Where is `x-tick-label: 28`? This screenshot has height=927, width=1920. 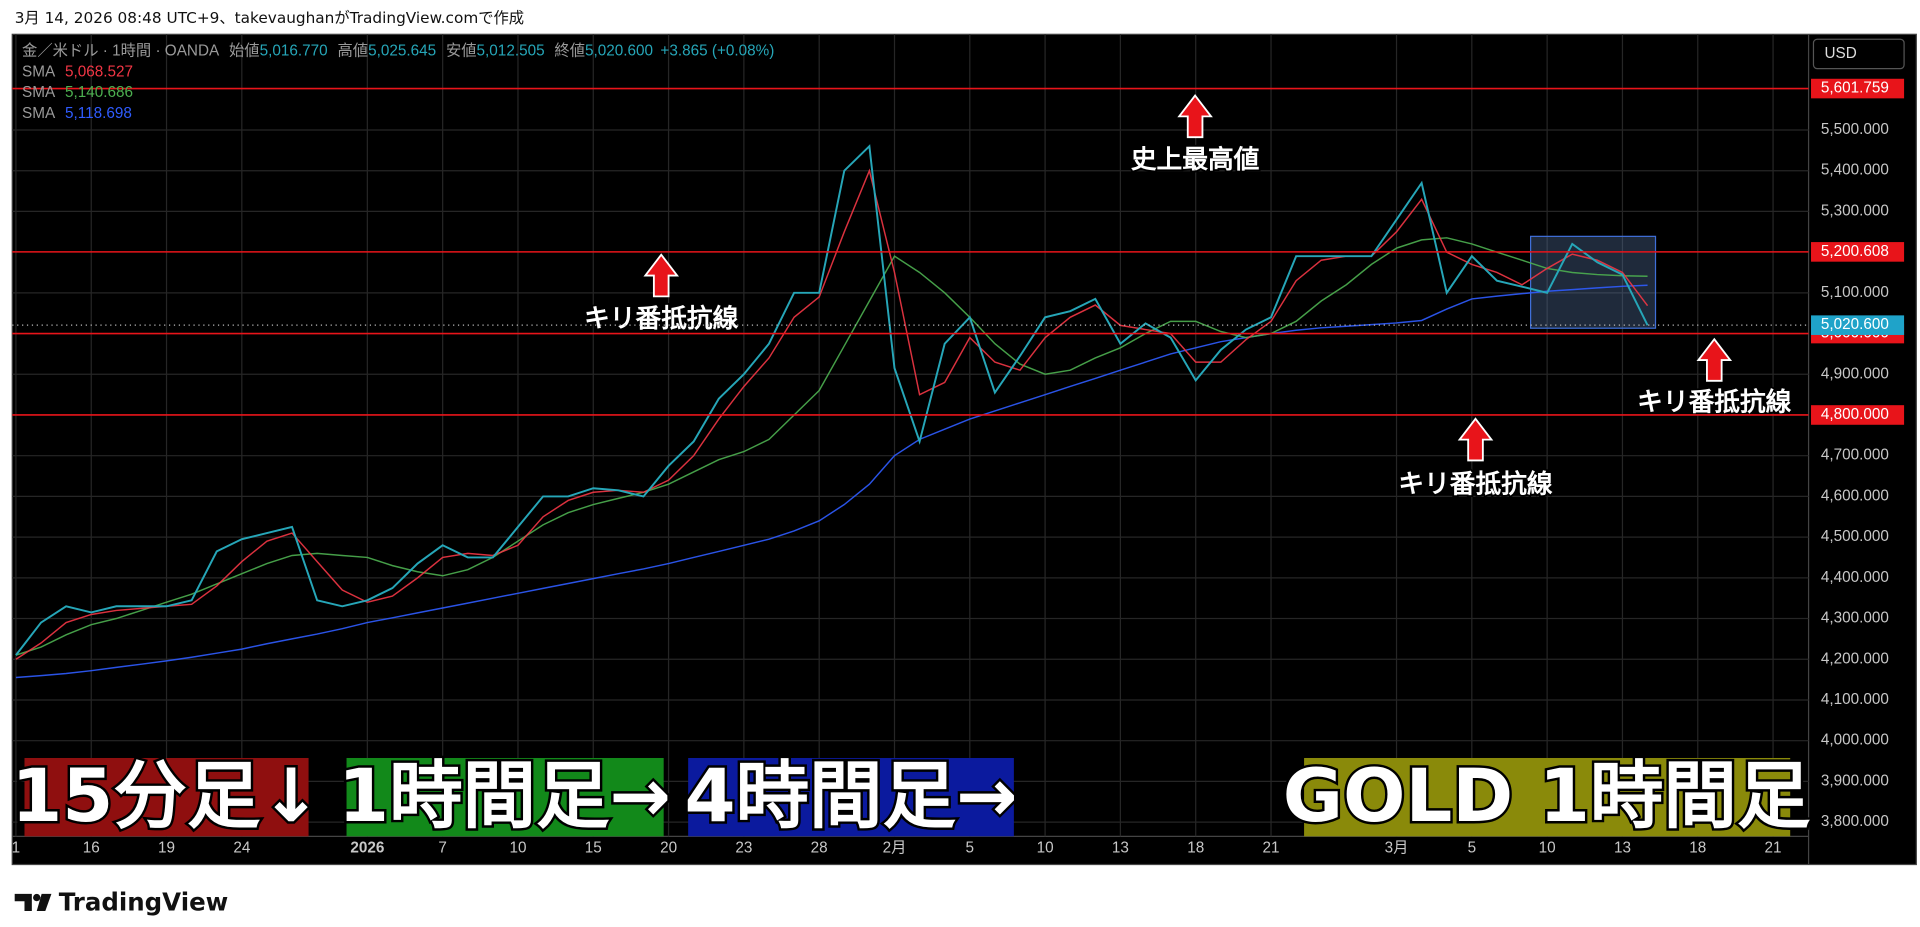
x-tick-label: 28 is located at coordinates (819, 848).